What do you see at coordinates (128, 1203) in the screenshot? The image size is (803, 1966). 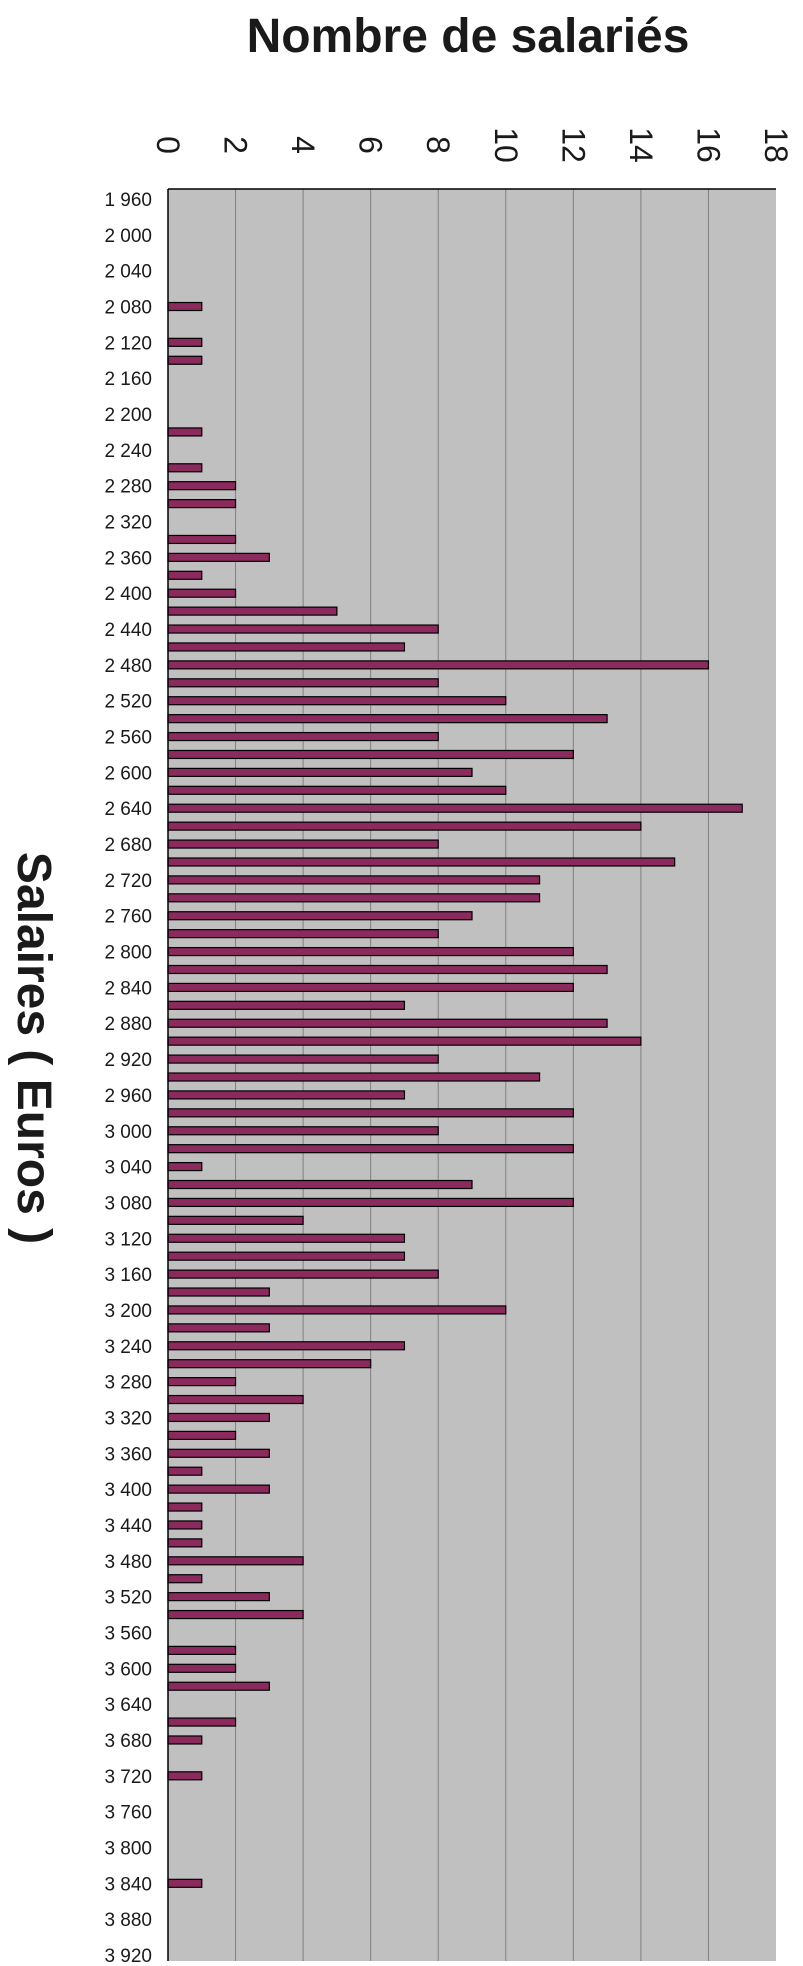 I see `y-tick-label: 3 080` at bounding box center [128, 1203].